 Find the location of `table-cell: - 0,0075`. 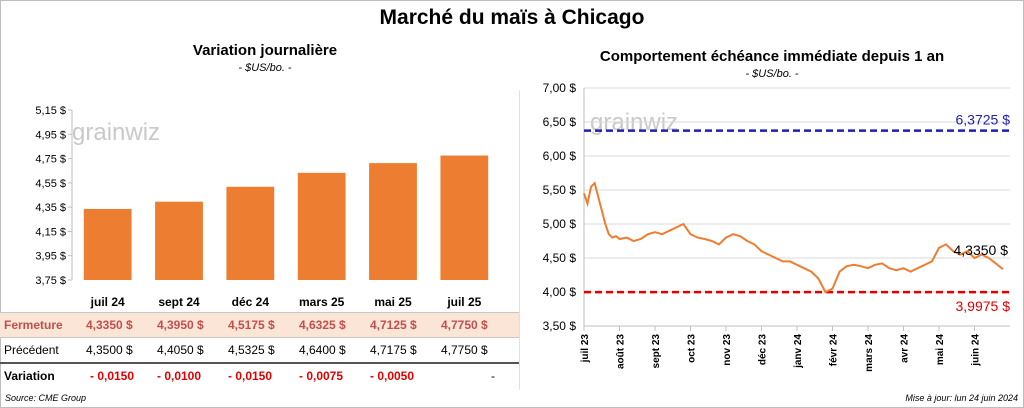

table-cell: - 0,0075 is located at coordinates (321, 376).